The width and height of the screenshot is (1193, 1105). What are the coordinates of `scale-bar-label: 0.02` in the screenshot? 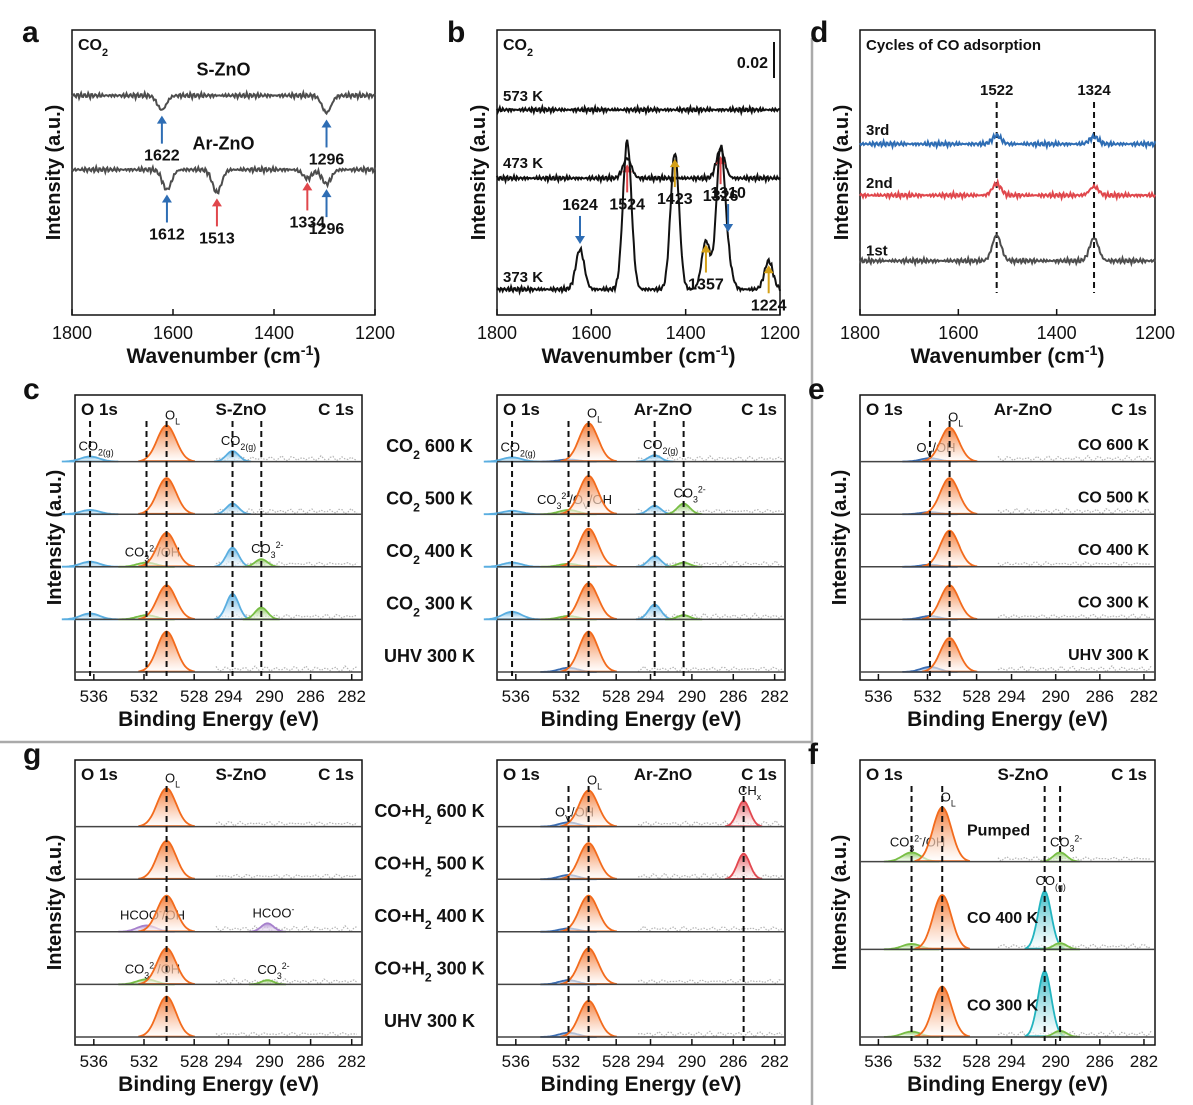 It's located at (752, 63).